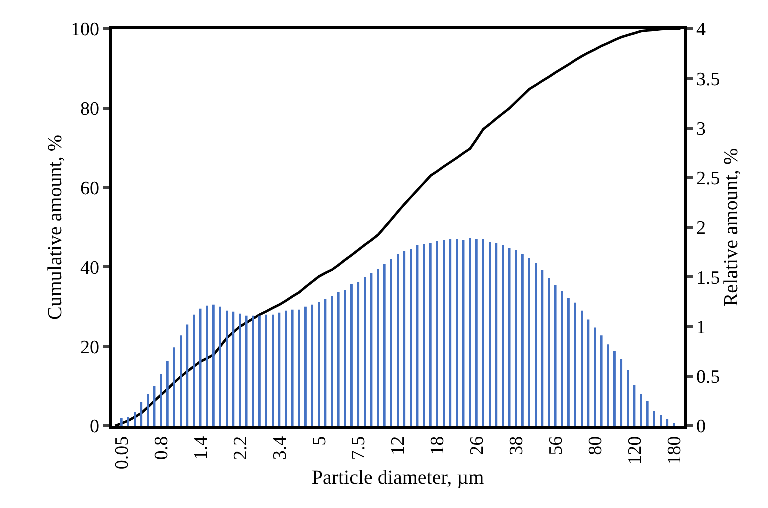  Describe the element at coordinates (398, 478) in the screenshot. I see `x-axis-title: Particle diameter, µm` at that location.